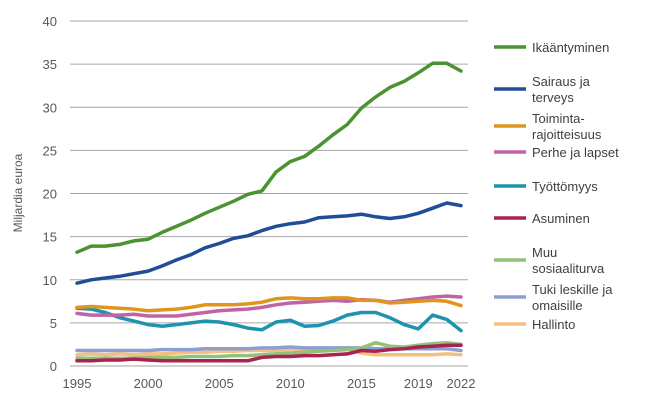 The image size is (651, 407). What do you see at coordinates (269, 383) in the screenshot?
I see `x-axis-ticks: 1995 2000 2005 2010 2015 2019 2022` at bounding box center [269, 383].